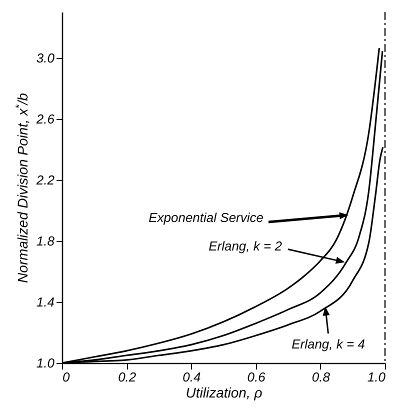 The image size is (403, 413). I want to click on x-tick-label: 0.2, so click(127, 377).